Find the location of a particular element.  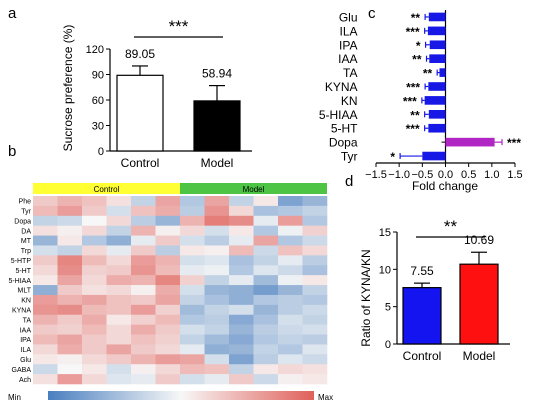

bar-5-ht is located at coordinates (437, 128).